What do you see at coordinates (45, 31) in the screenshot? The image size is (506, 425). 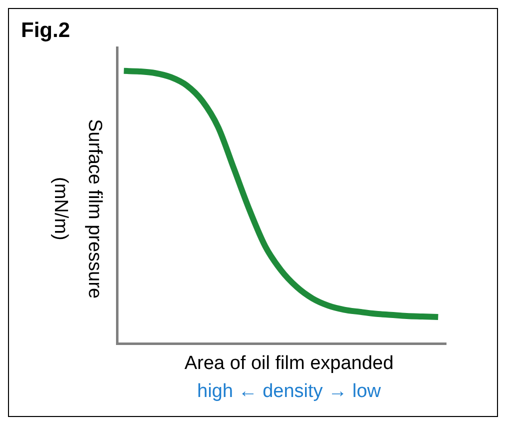 I see `chart-title: Fig.2` at bounding box center [45, 31].